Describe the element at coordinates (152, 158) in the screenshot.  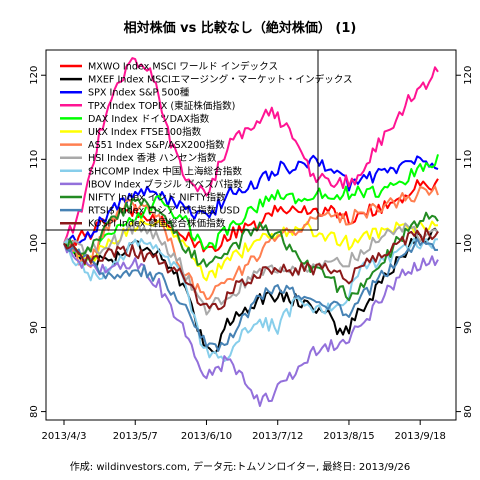
I see `legend-label-7: HSI Index 香港 ハンセン指数` at that location.